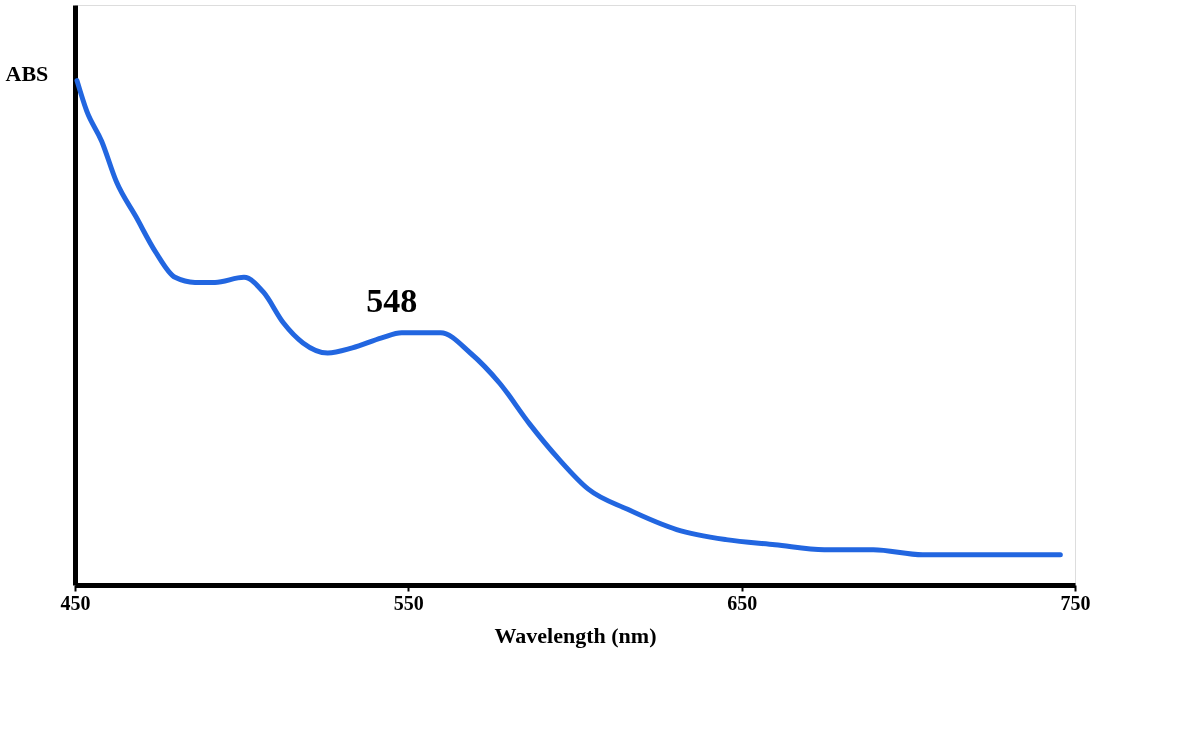 Image resolution: width=1201 pixels, height=742 pixels. I want to click on x-tick-label: 550, so click(408, 602).